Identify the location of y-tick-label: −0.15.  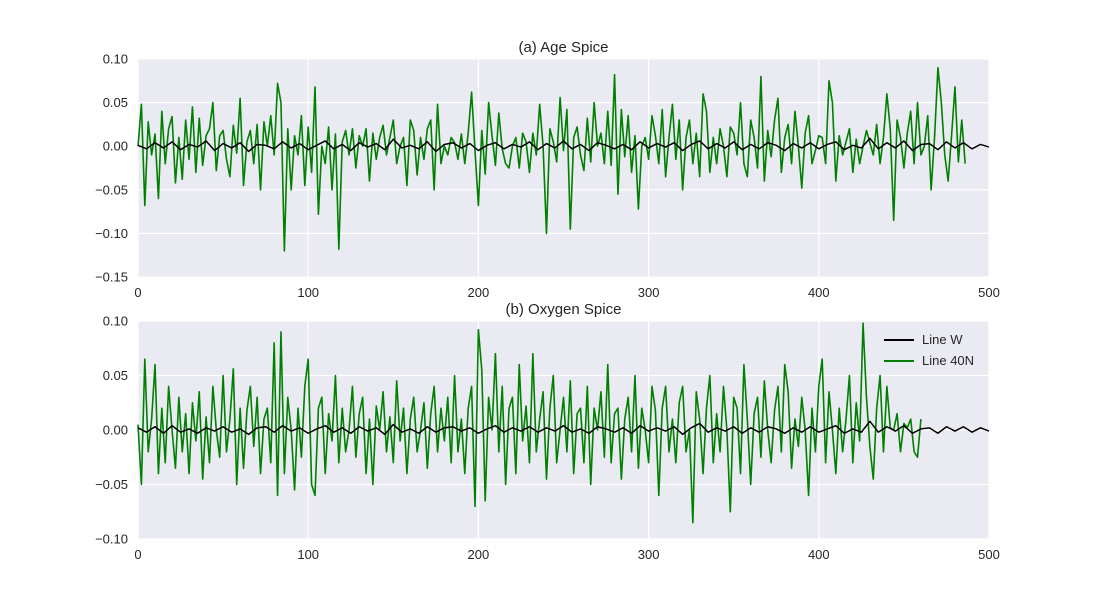
(111, 277).